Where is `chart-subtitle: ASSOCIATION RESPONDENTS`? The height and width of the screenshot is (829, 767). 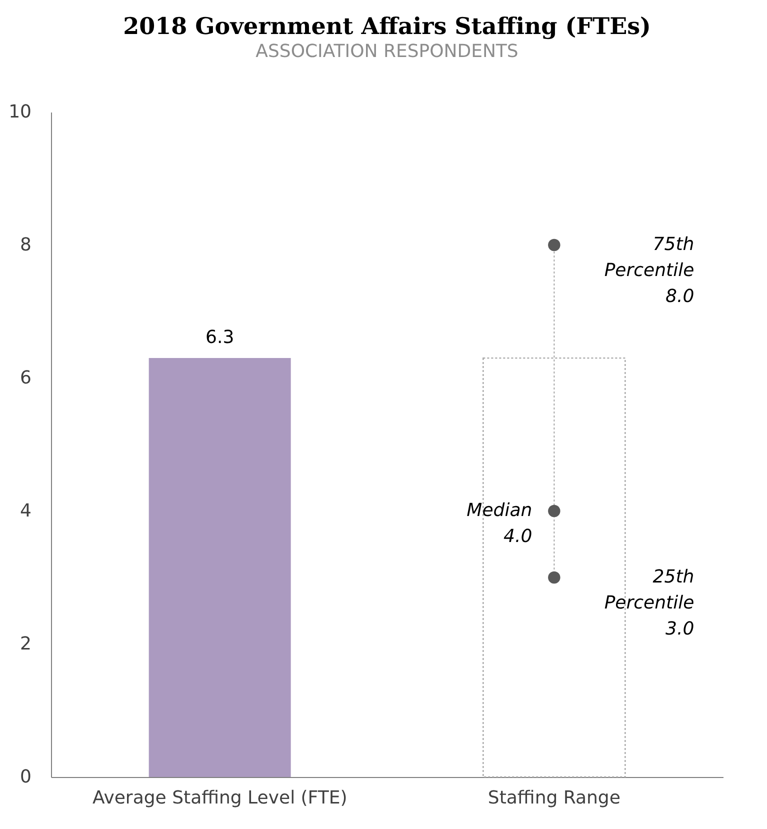
chart-subtitle: ASSOCIATION RESPONDENTS is located at coordinates (387, 51).